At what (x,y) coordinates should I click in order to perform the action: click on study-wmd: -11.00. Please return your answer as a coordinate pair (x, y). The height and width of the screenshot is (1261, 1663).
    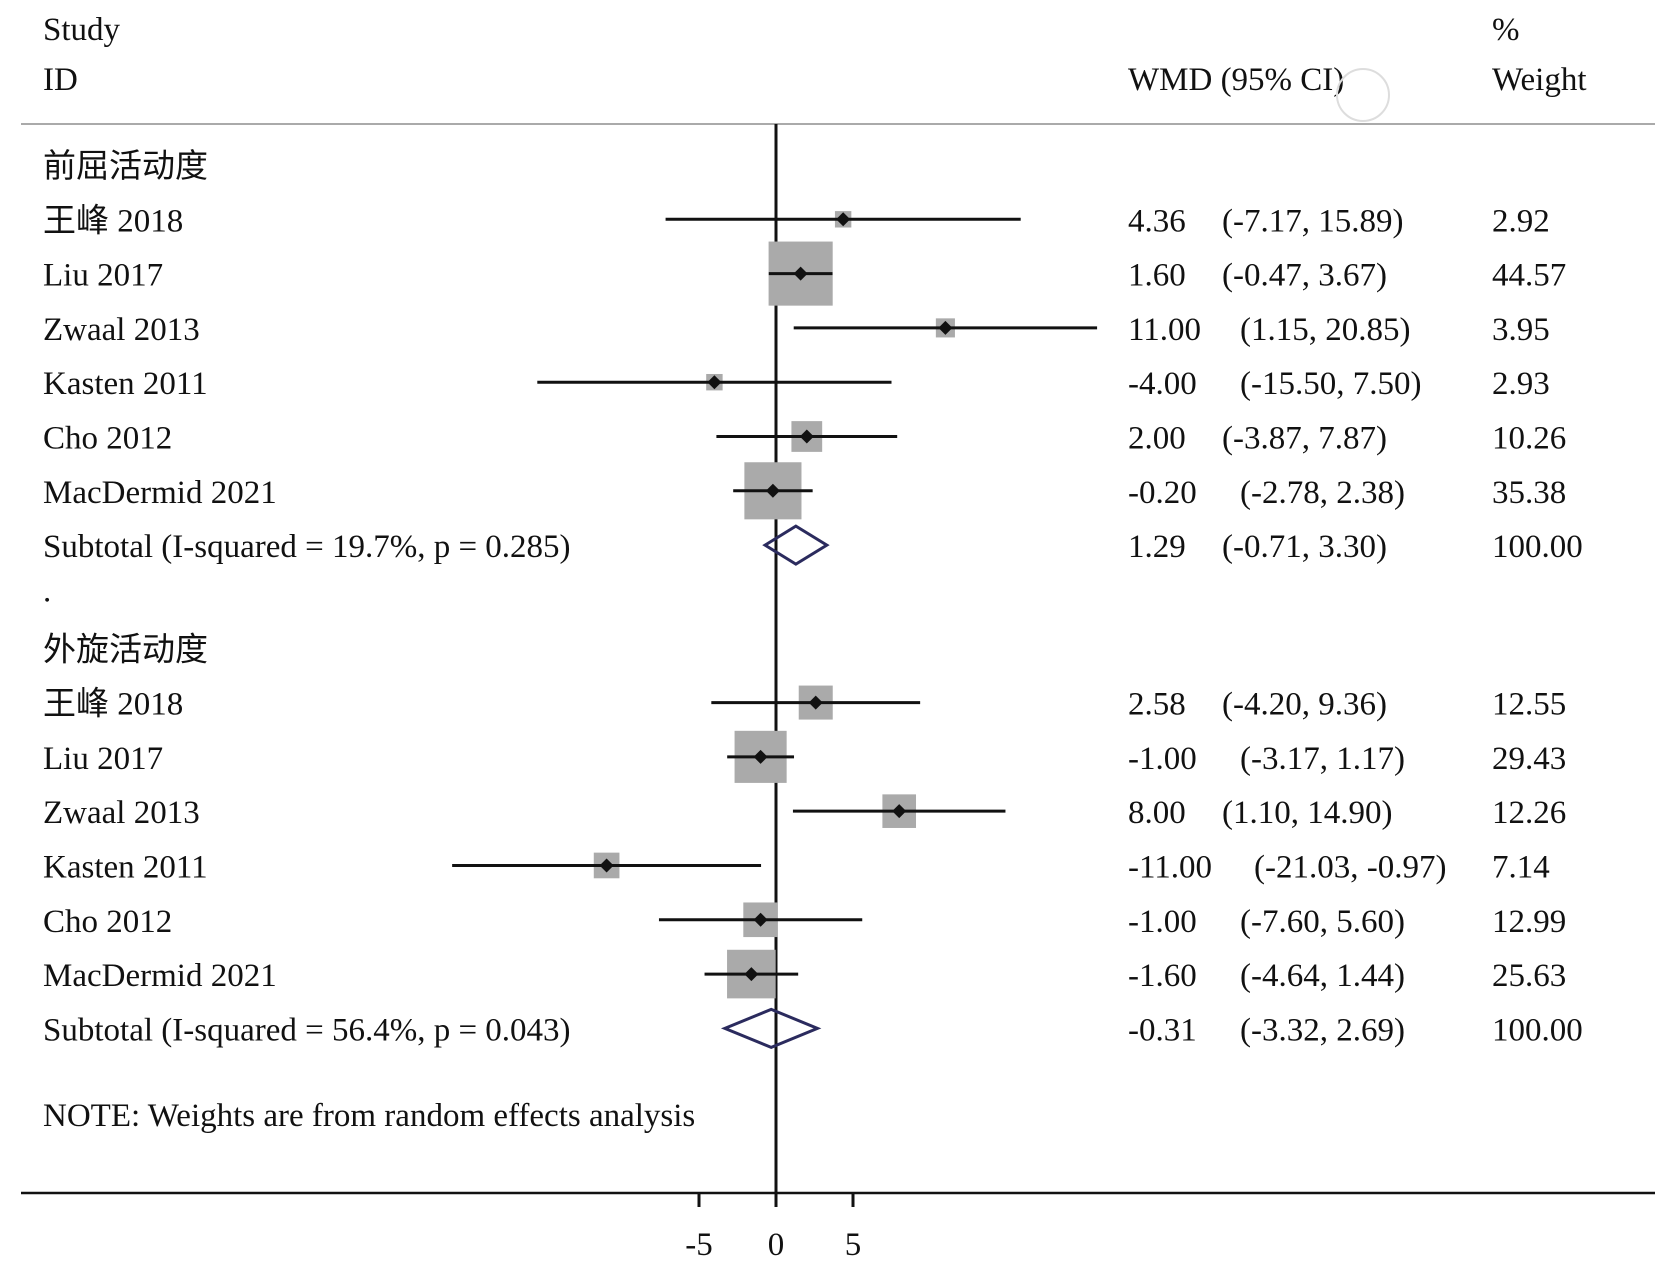
    Looking at the image, I should click on (1170, 867).